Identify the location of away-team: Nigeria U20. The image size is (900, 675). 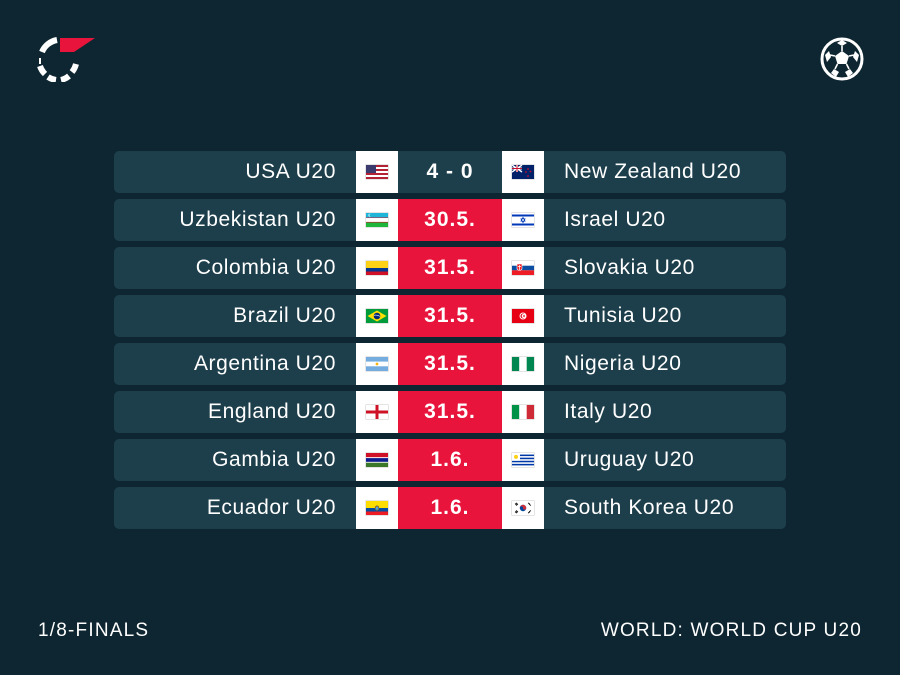
(623, 363).